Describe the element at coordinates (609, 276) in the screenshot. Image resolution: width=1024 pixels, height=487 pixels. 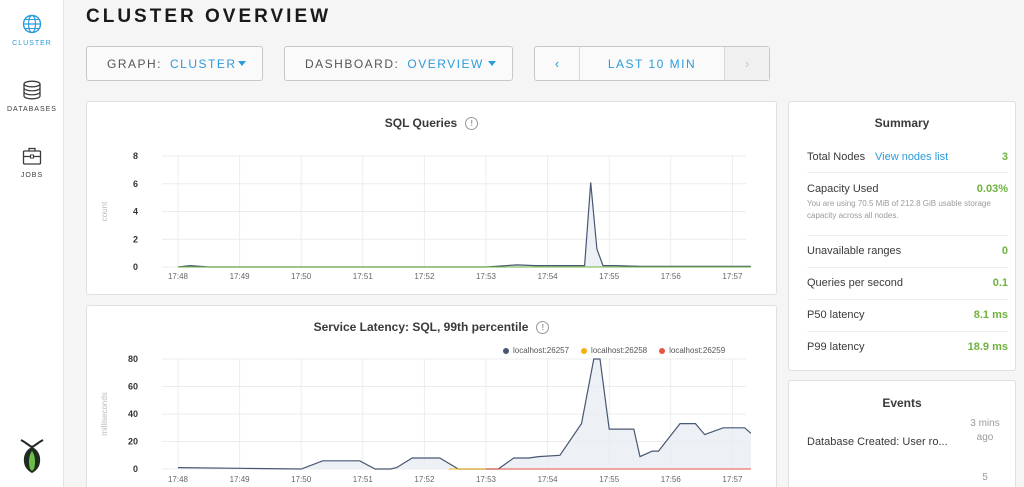
I see `x-tick-label: 17:55` at that location.